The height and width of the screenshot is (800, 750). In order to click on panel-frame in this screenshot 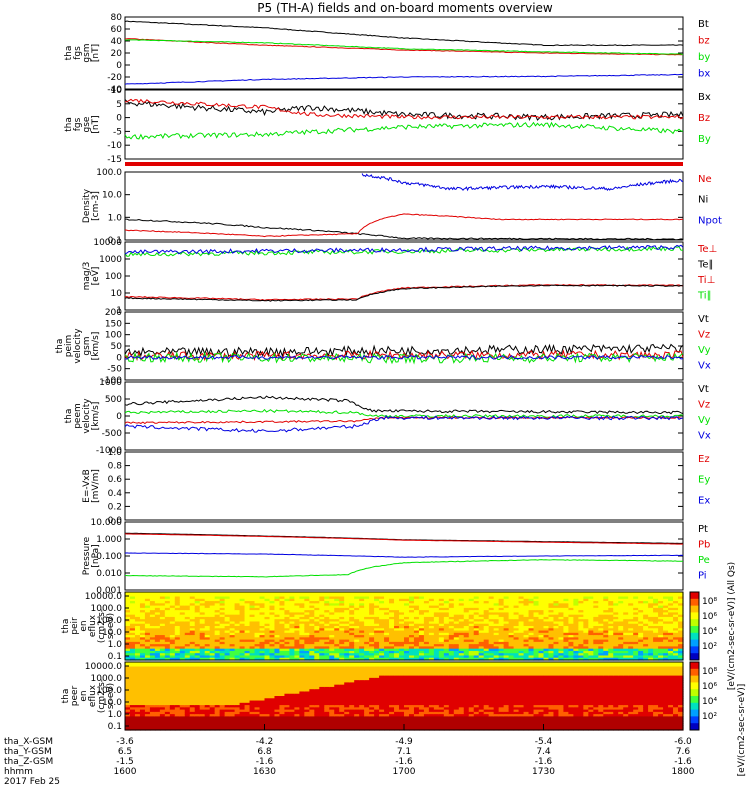, I will do `click(404, 206)`.